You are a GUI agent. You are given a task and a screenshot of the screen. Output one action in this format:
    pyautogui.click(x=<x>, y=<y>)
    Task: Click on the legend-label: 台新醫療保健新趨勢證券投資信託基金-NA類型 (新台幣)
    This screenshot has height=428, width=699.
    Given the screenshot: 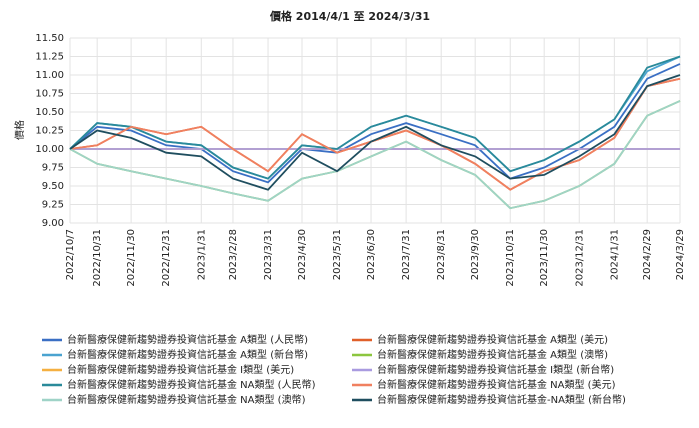 What is the action you would take?
    pyautogui.click(x=501, y=399)
    